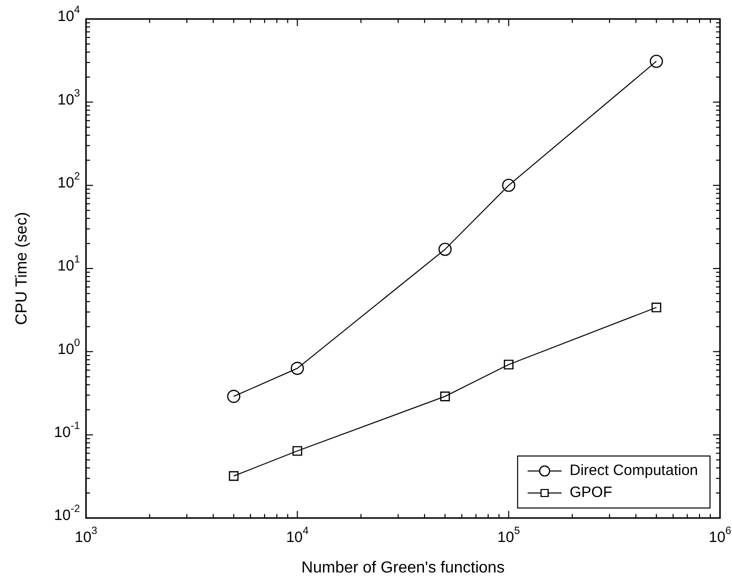  What do you see at coordinates (591, 493) in the screenshot?
I see `legend-label: GPOF` at bounding box center [591, 493].